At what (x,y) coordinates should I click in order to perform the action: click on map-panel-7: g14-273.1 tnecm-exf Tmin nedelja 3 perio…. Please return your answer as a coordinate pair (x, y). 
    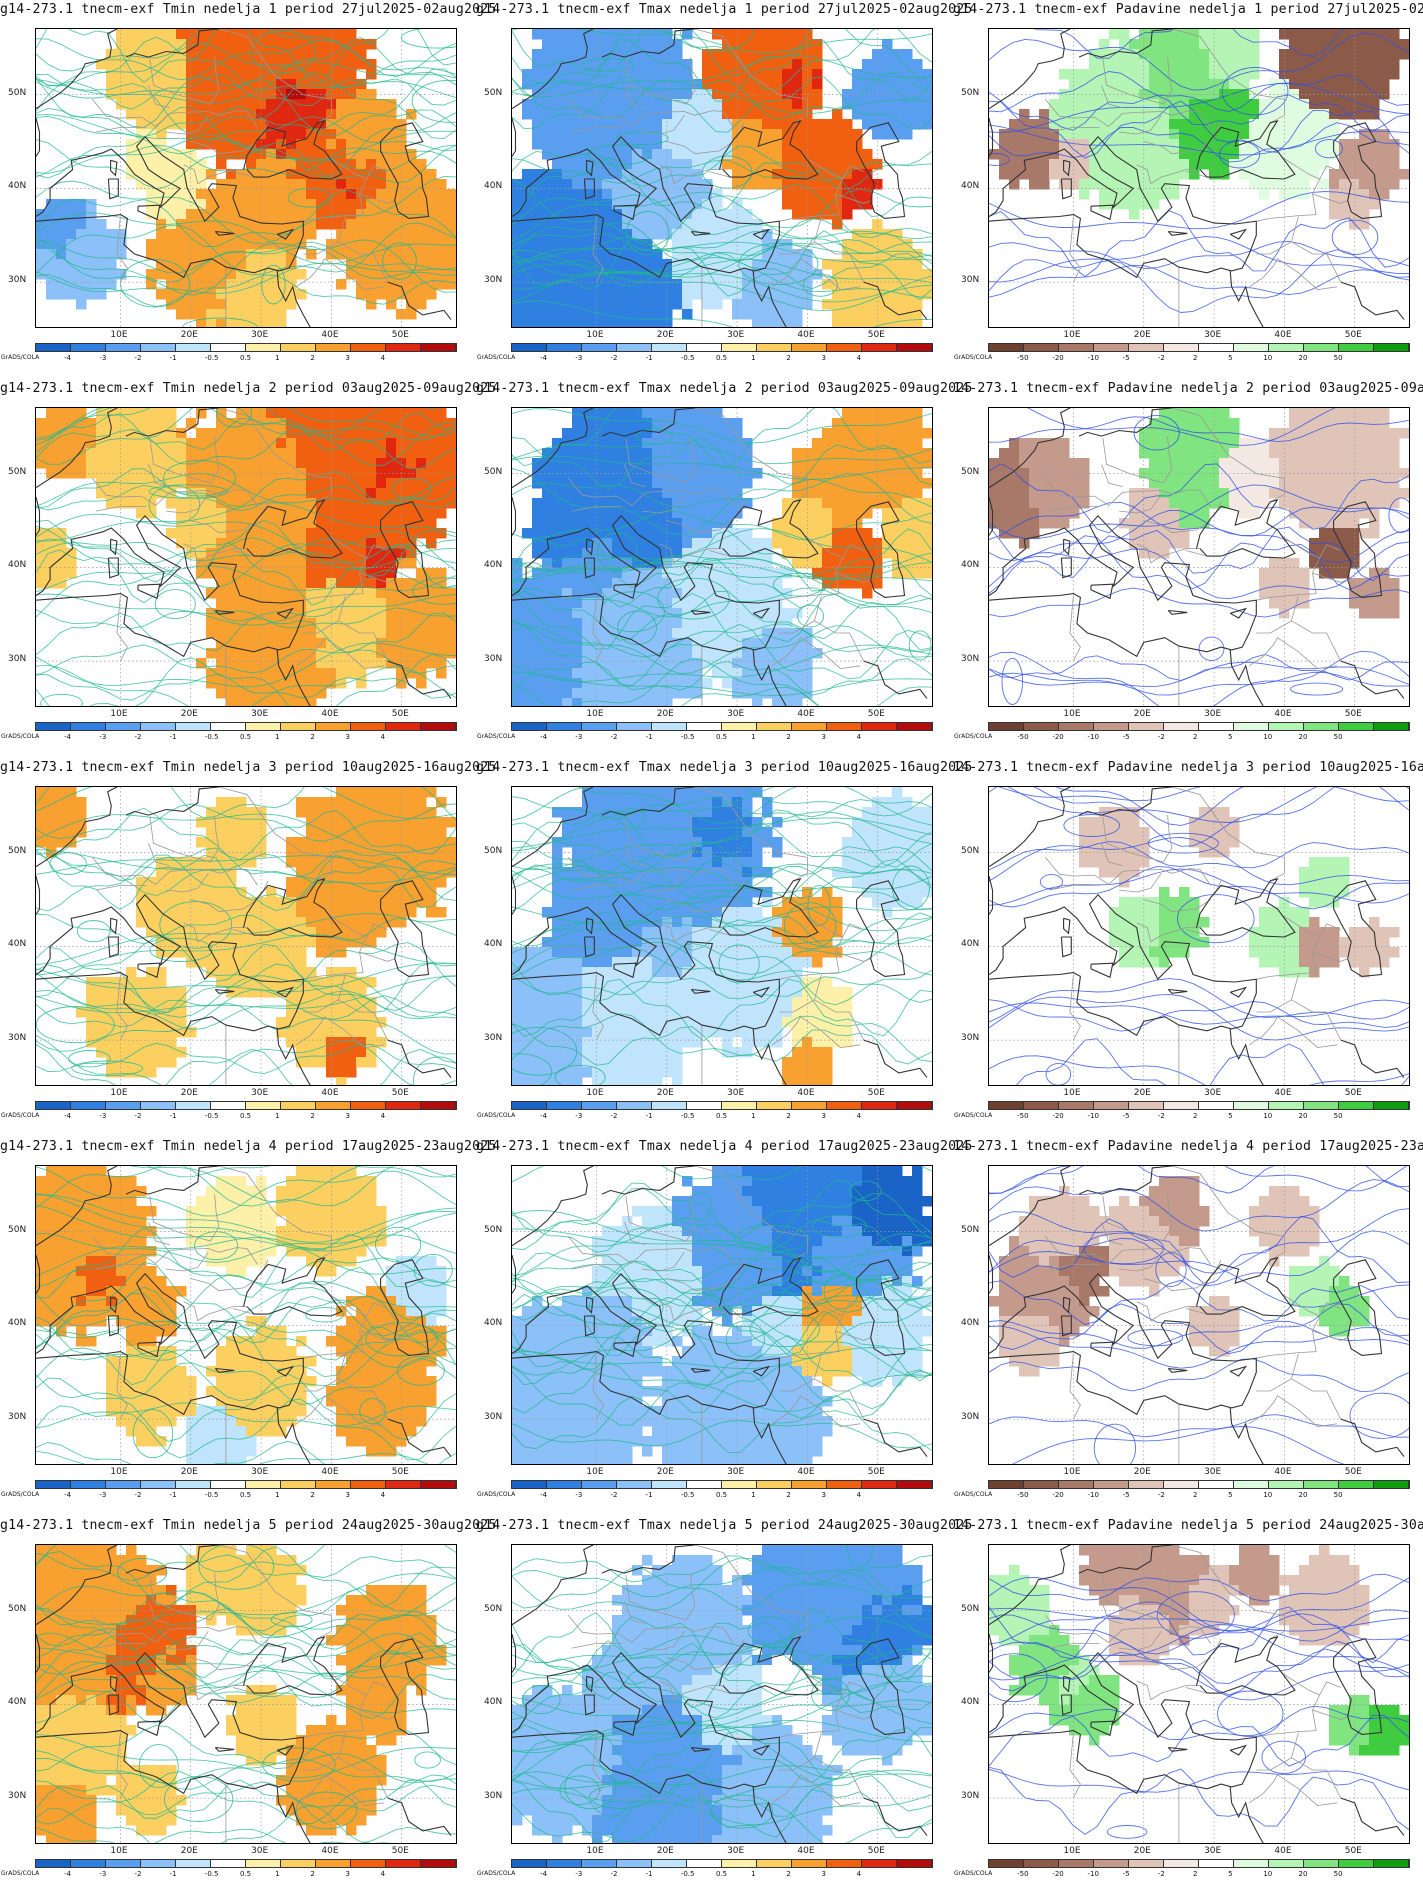
    Looking at the image, I should click on (248, 947).